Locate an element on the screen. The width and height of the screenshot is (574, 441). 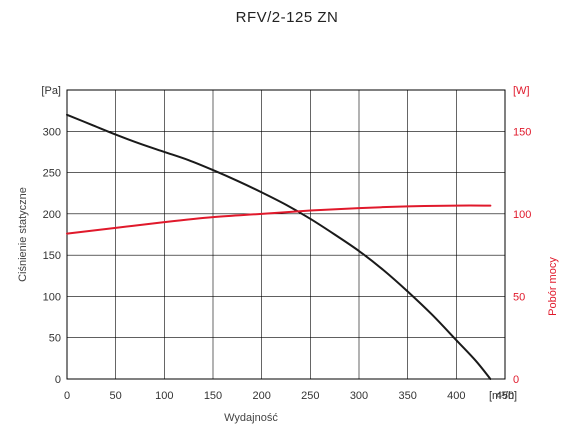
x-tick-label: 100 is located at coordinates (164, 396).